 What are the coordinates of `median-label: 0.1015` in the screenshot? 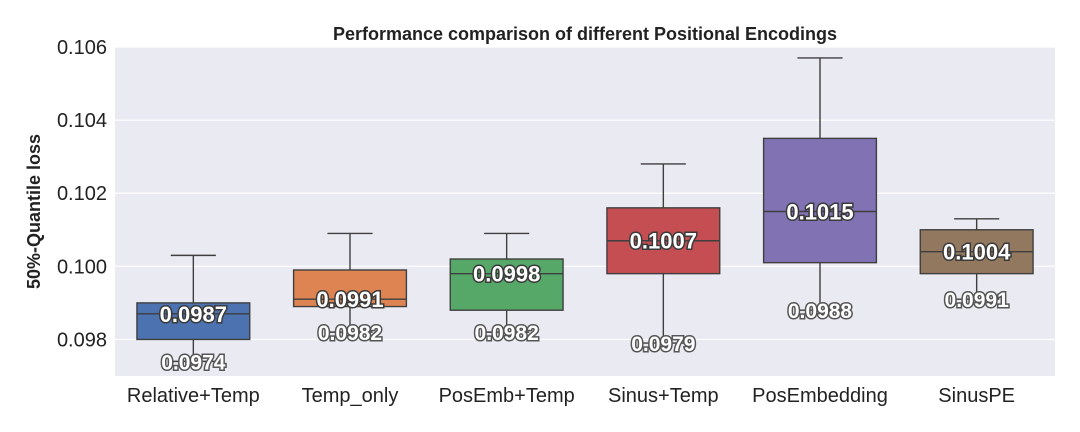 It's located at (819, 212).